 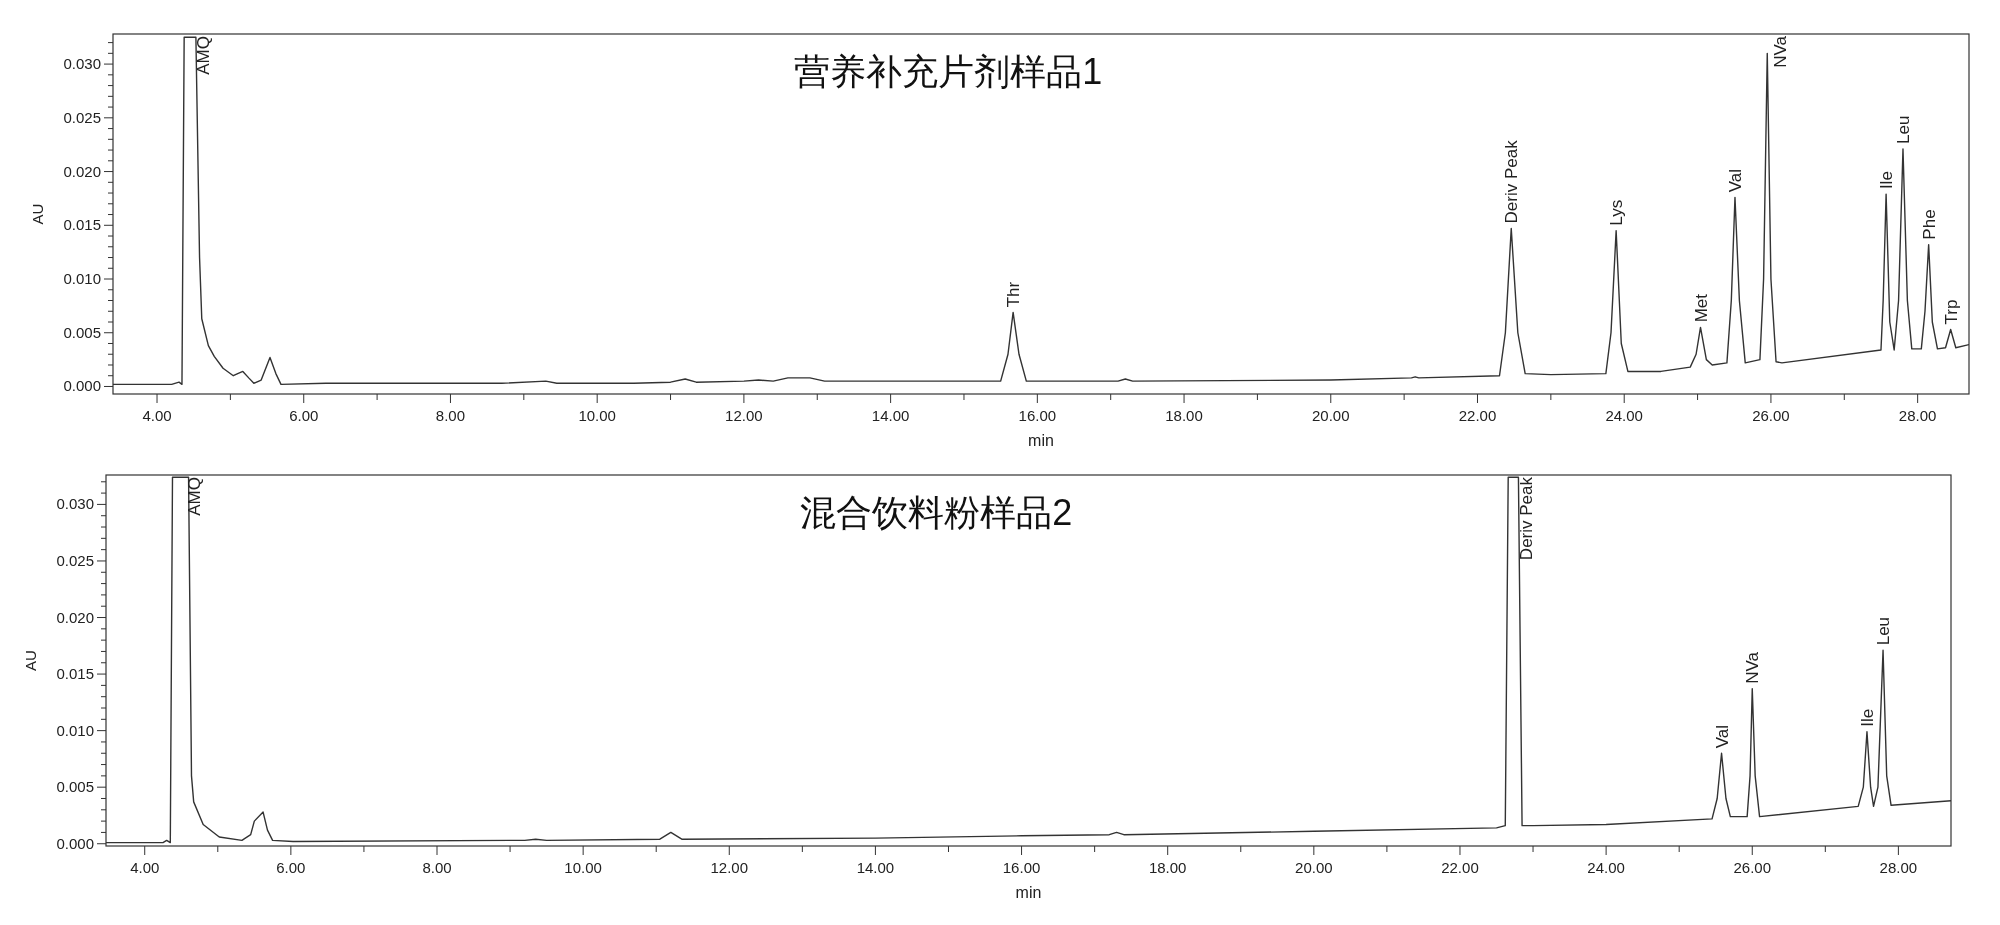 I want to click on annotation: Met, so click(x=1701, y=308).